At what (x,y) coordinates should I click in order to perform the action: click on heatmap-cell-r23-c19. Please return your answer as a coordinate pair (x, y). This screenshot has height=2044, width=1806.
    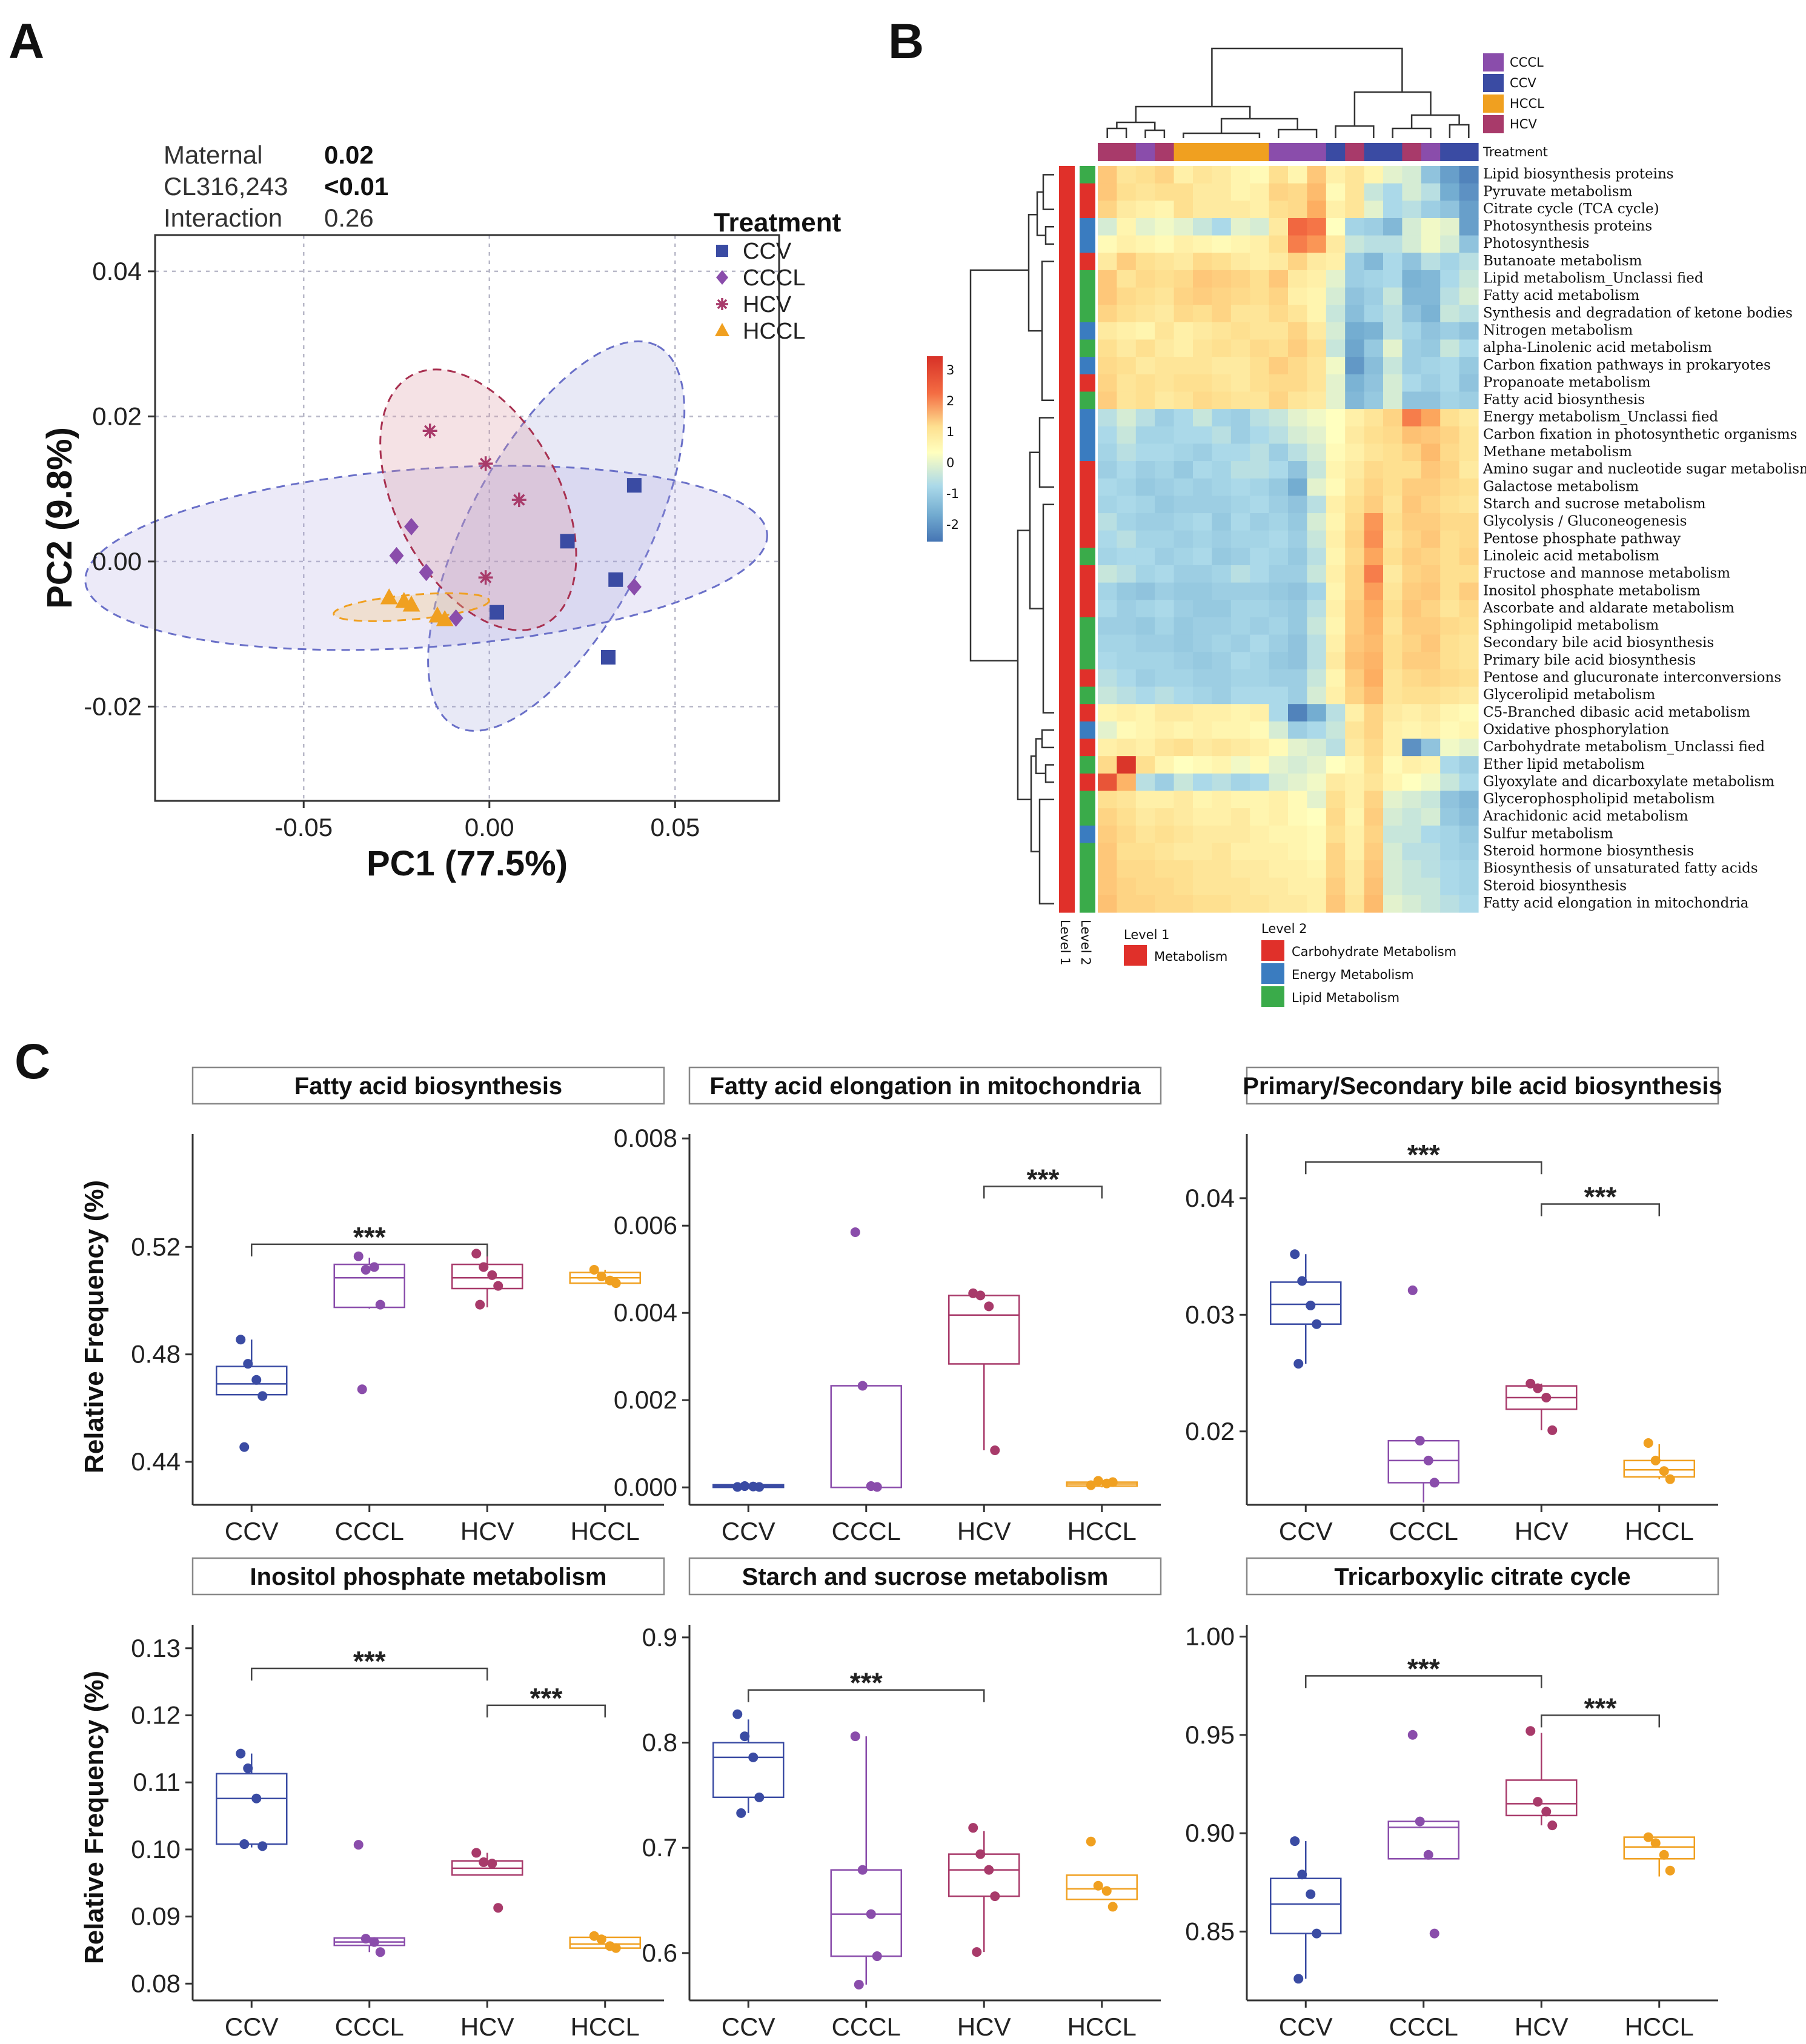
    Looking at the image, I should click on (1469, 574).